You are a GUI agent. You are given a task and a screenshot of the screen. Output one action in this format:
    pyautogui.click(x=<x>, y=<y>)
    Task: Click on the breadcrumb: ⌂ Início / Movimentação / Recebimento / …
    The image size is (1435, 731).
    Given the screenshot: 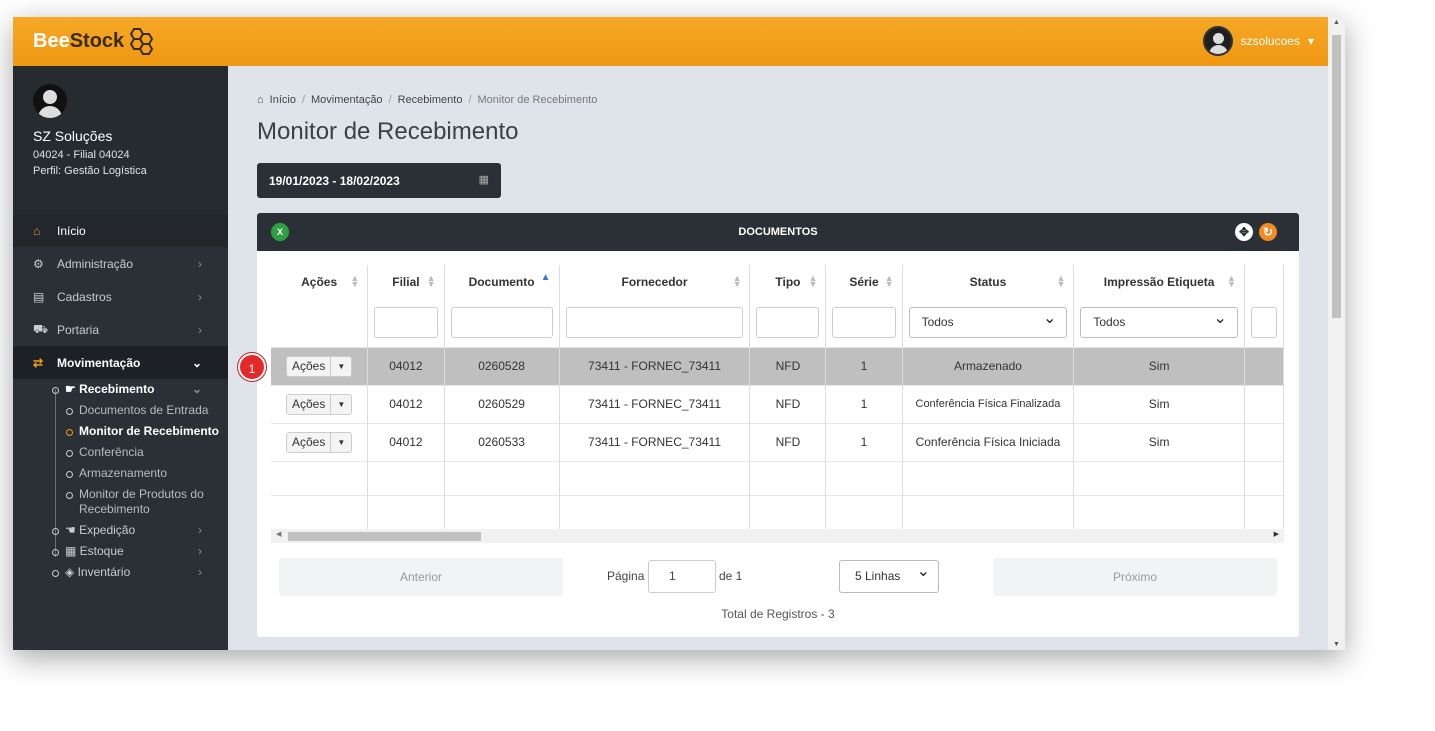 What is the action you would take?
    pyautogui.click(x=427, y=100)
    